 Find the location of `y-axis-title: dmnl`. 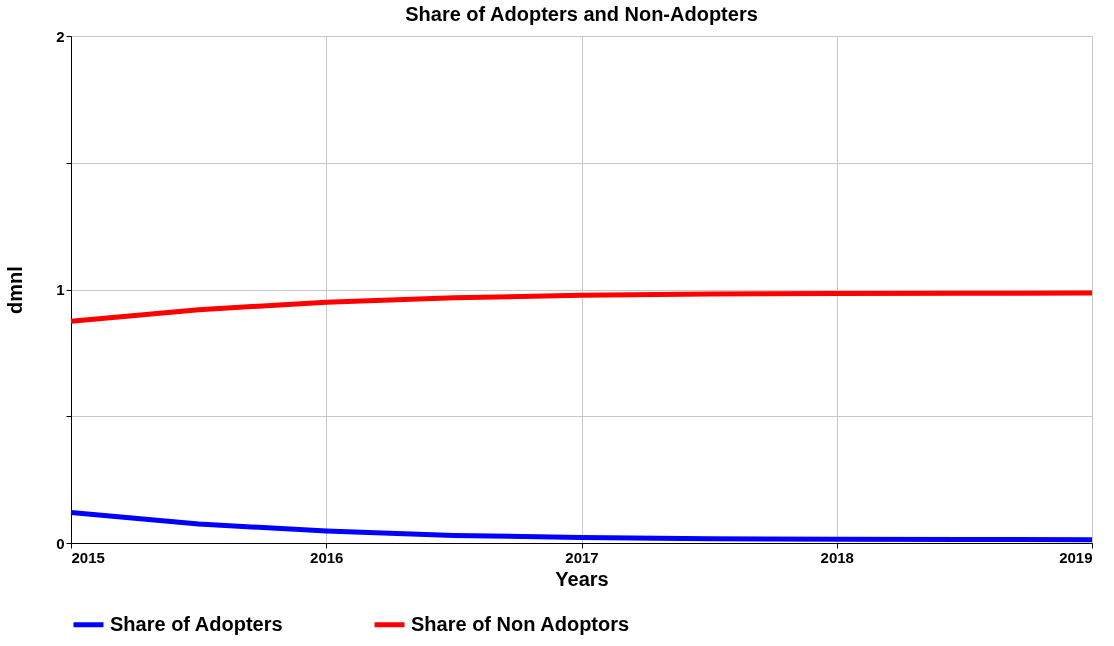

y-axis-title: dmnl is located at coordinates (15, 290).